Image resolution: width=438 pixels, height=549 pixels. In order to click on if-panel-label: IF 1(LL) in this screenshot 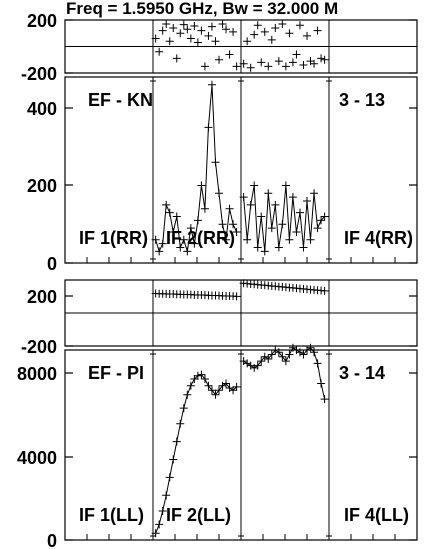, I will do `click(111, 515)`.